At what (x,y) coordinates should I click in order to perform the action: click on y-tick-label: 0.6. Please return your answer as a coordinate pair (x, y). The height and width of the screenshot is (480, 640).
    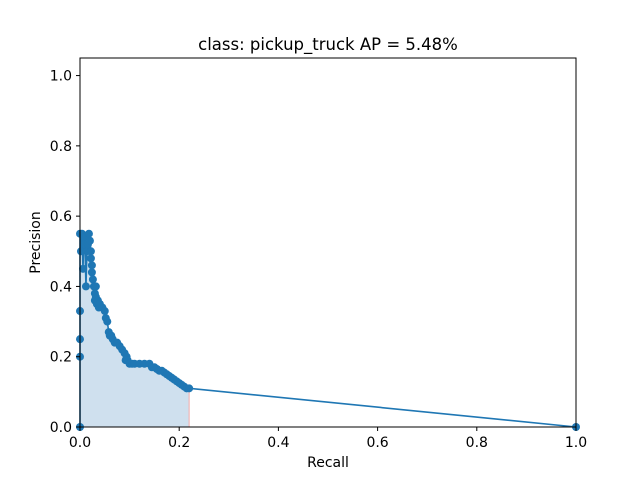
    Looking at the image, I should click on (61, 217).